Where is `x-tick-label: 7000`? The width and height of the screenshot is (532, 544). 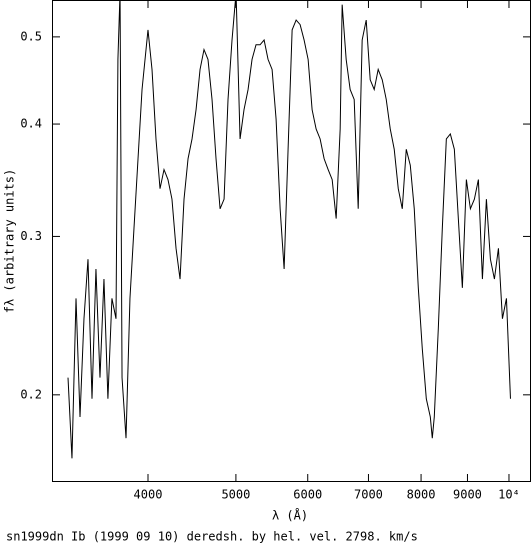 x-tick-label: 7000 is located at coordinates (368, 495).